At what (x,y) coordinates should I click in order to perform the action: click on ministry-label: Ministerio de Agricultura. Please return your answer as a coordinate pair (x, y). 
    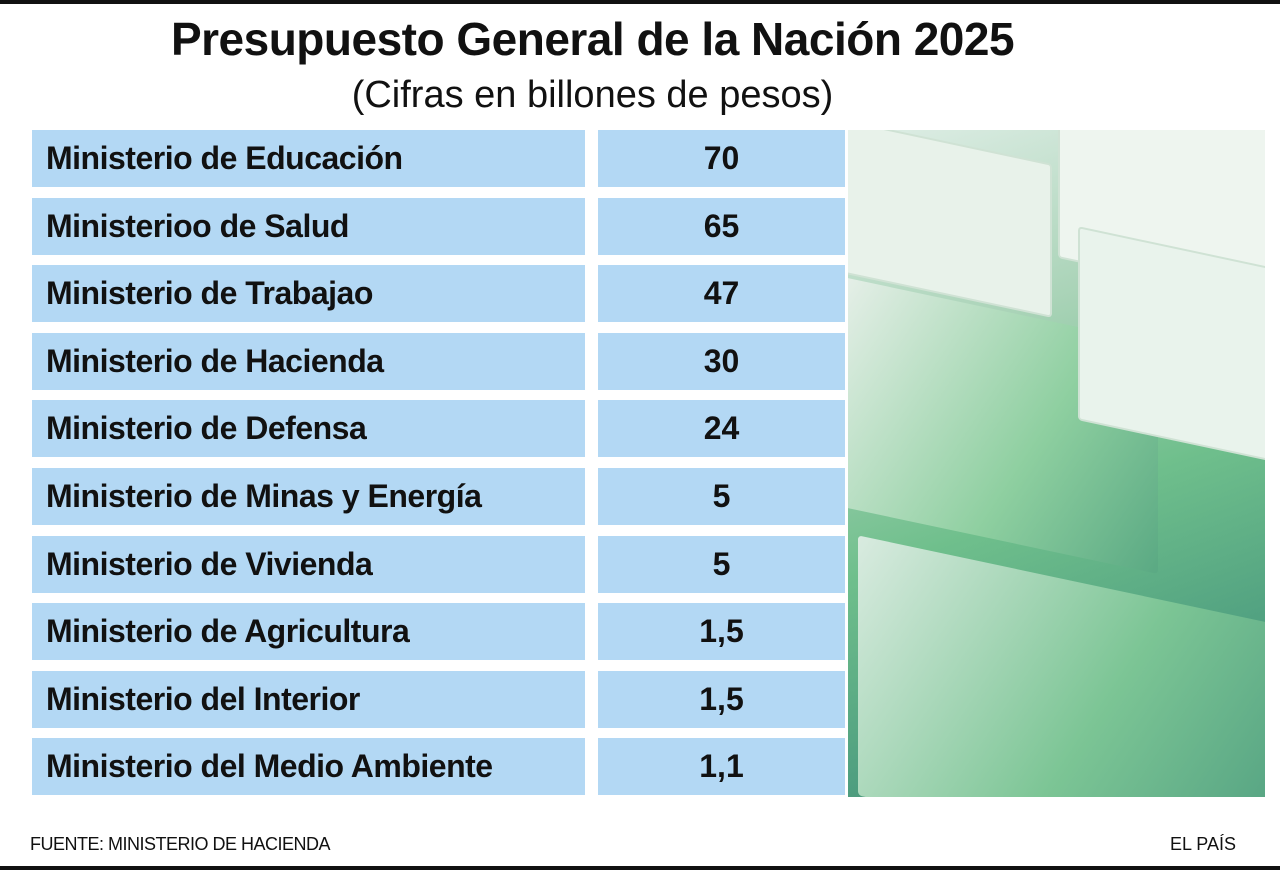
    Looking at the image, I should click on (308, 632).